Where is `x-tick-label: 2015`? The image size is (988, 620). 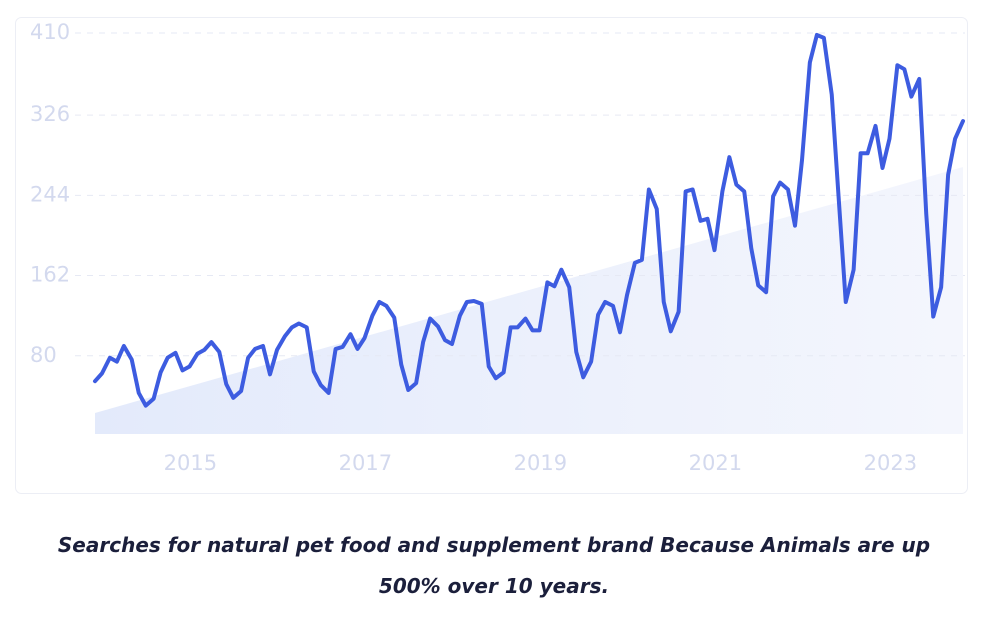 x-tick-label: 2015 is located at coordinates (190, 463).